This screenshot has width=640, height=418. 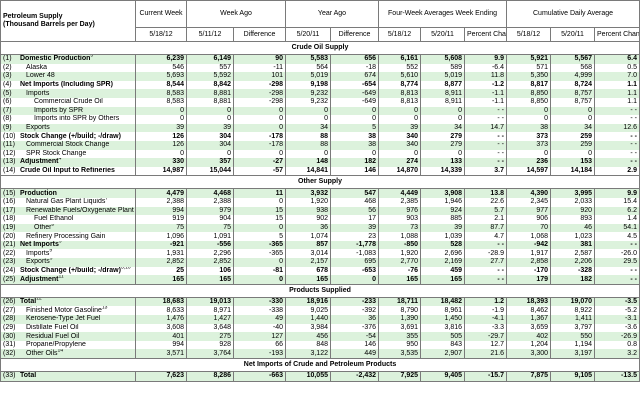 I want to click on value-cell: 8,790, so click(x=400, y=311).